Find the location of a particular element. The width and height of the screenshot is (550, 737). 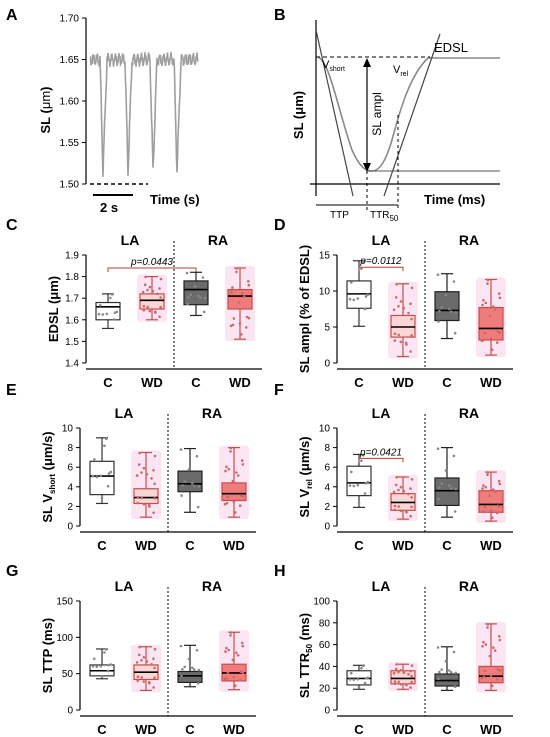

panel-c-ylabel: EDSL (μm) is located at coordinates (53, 309).